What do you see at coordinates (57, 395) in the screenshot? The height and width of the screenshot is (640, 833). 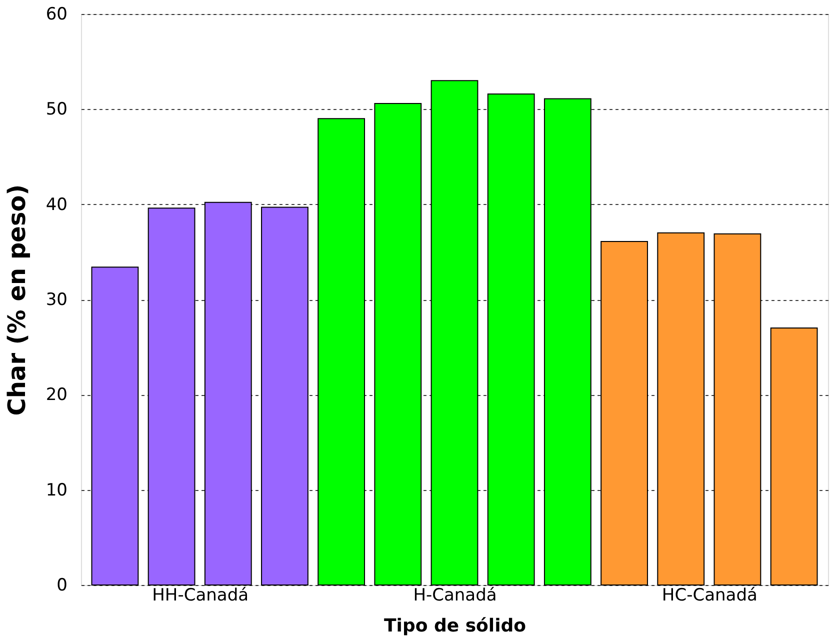 I see `y-tick-label: 20` at bounding box center [57, 395].